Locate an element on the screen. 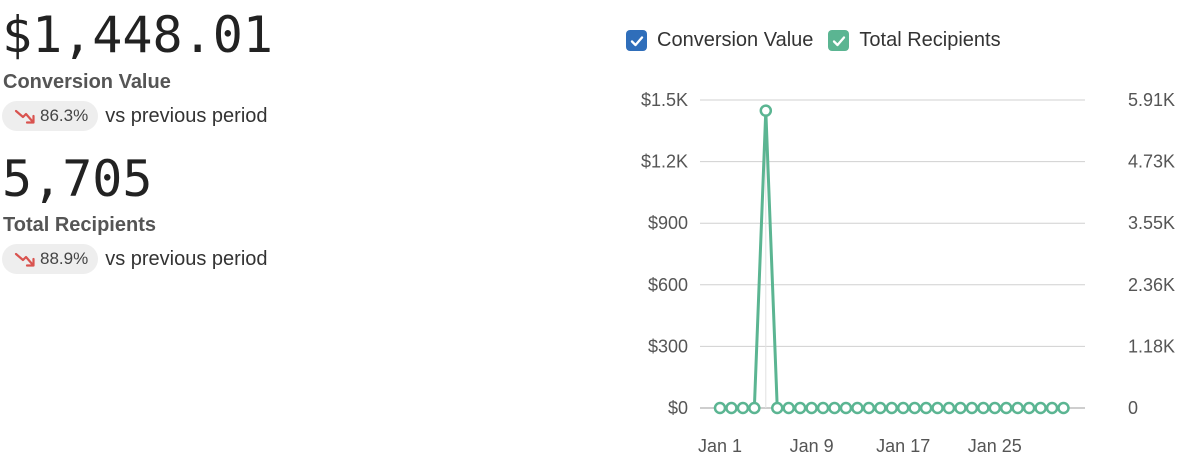  conversion-value-checkbox is located at coordinates (636, 40).